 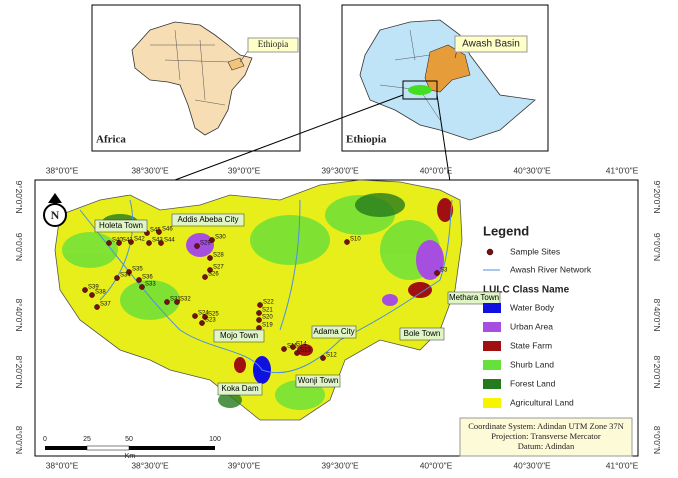 What do you see at coordinates (105, 305) in the screenshot?
I see `site-label: S37` at bounding box center [105, 305].